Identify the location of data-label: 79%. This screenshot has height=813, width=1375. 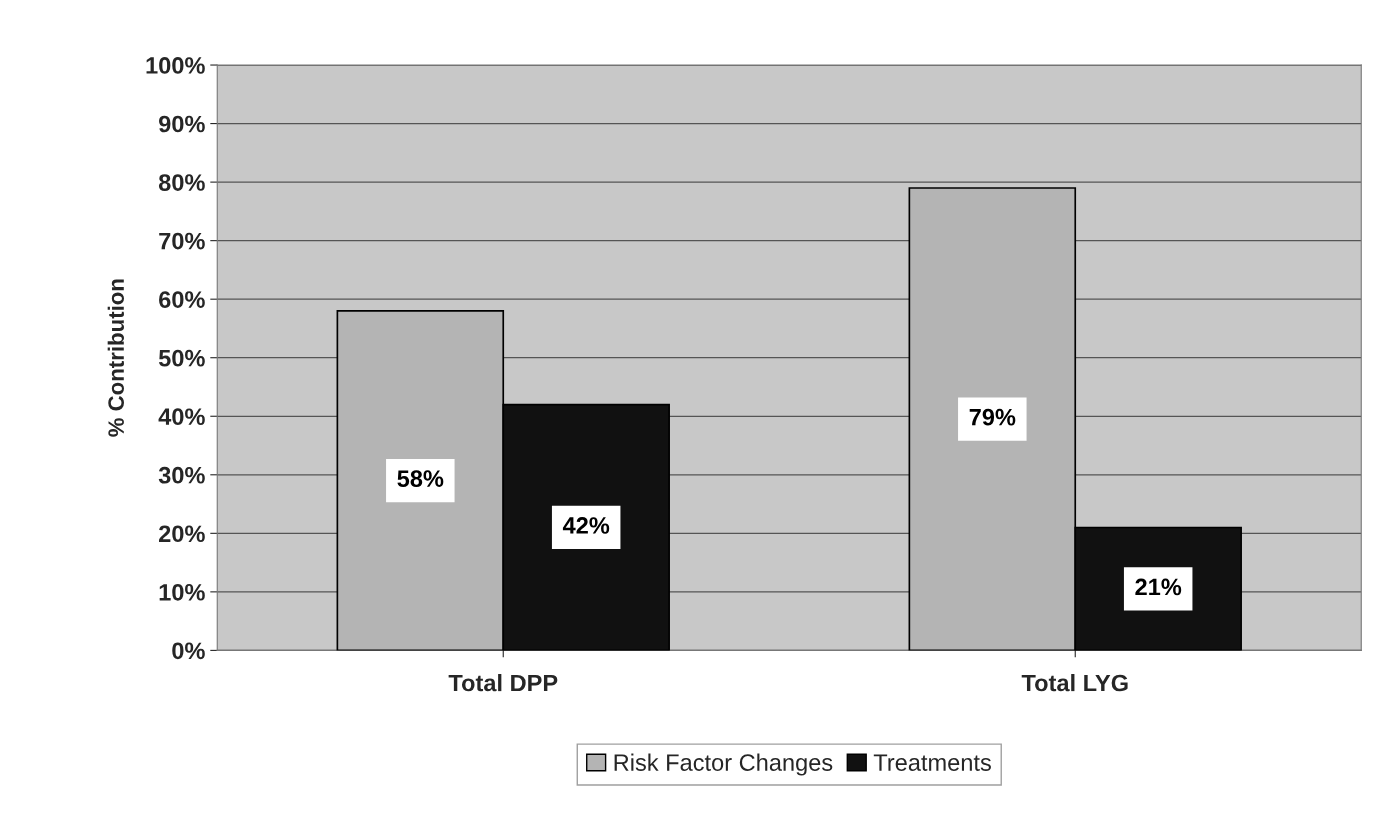
(992, 417).